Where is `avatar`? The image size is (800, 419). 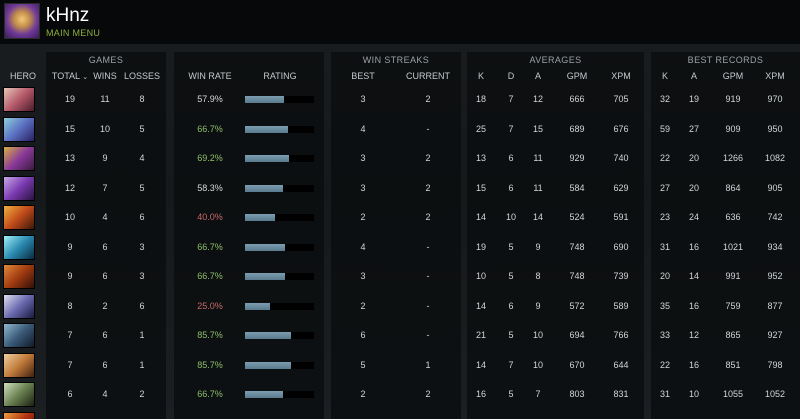 avatar is located at coordinates (22, 21).